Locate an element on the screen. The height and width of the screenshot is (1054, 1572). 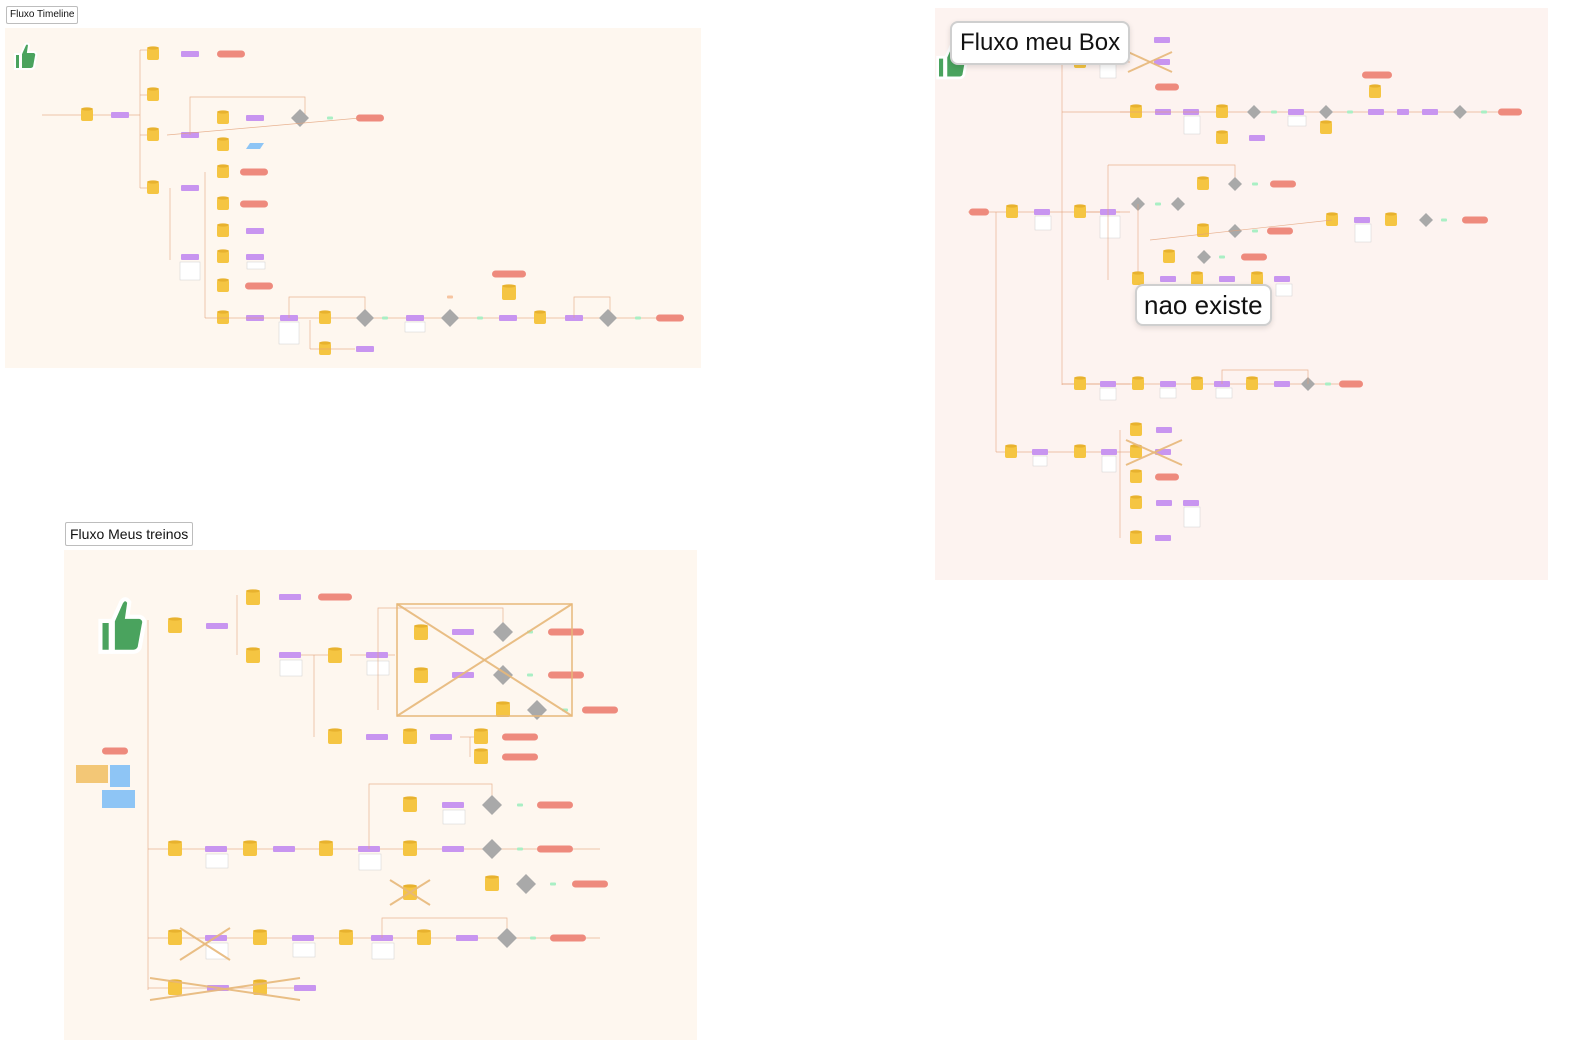
frame-title-timeline: Fluxo Timeline is located at coordinates (42, 15).